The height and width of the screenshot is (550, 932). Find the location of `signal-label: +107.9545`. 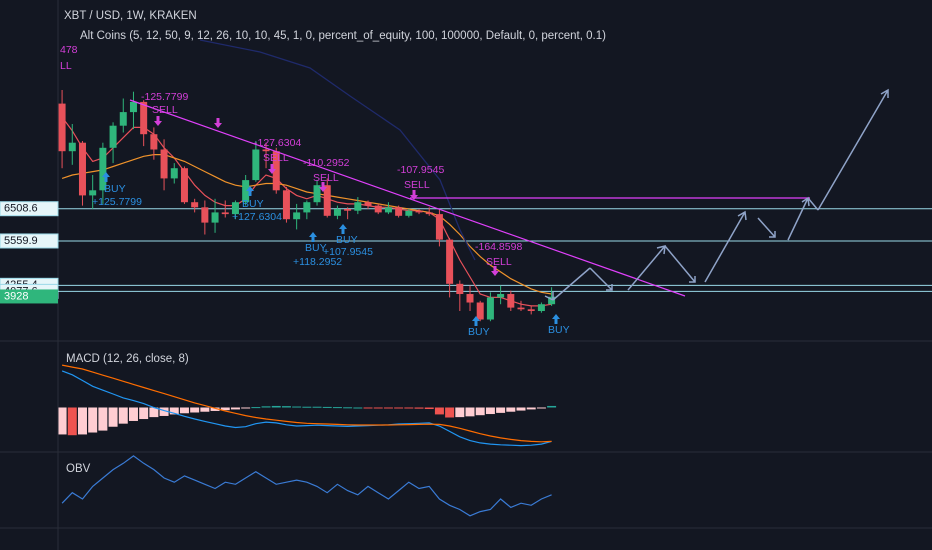

signal-label: +107.9545 is located at coordinates (348, 252).